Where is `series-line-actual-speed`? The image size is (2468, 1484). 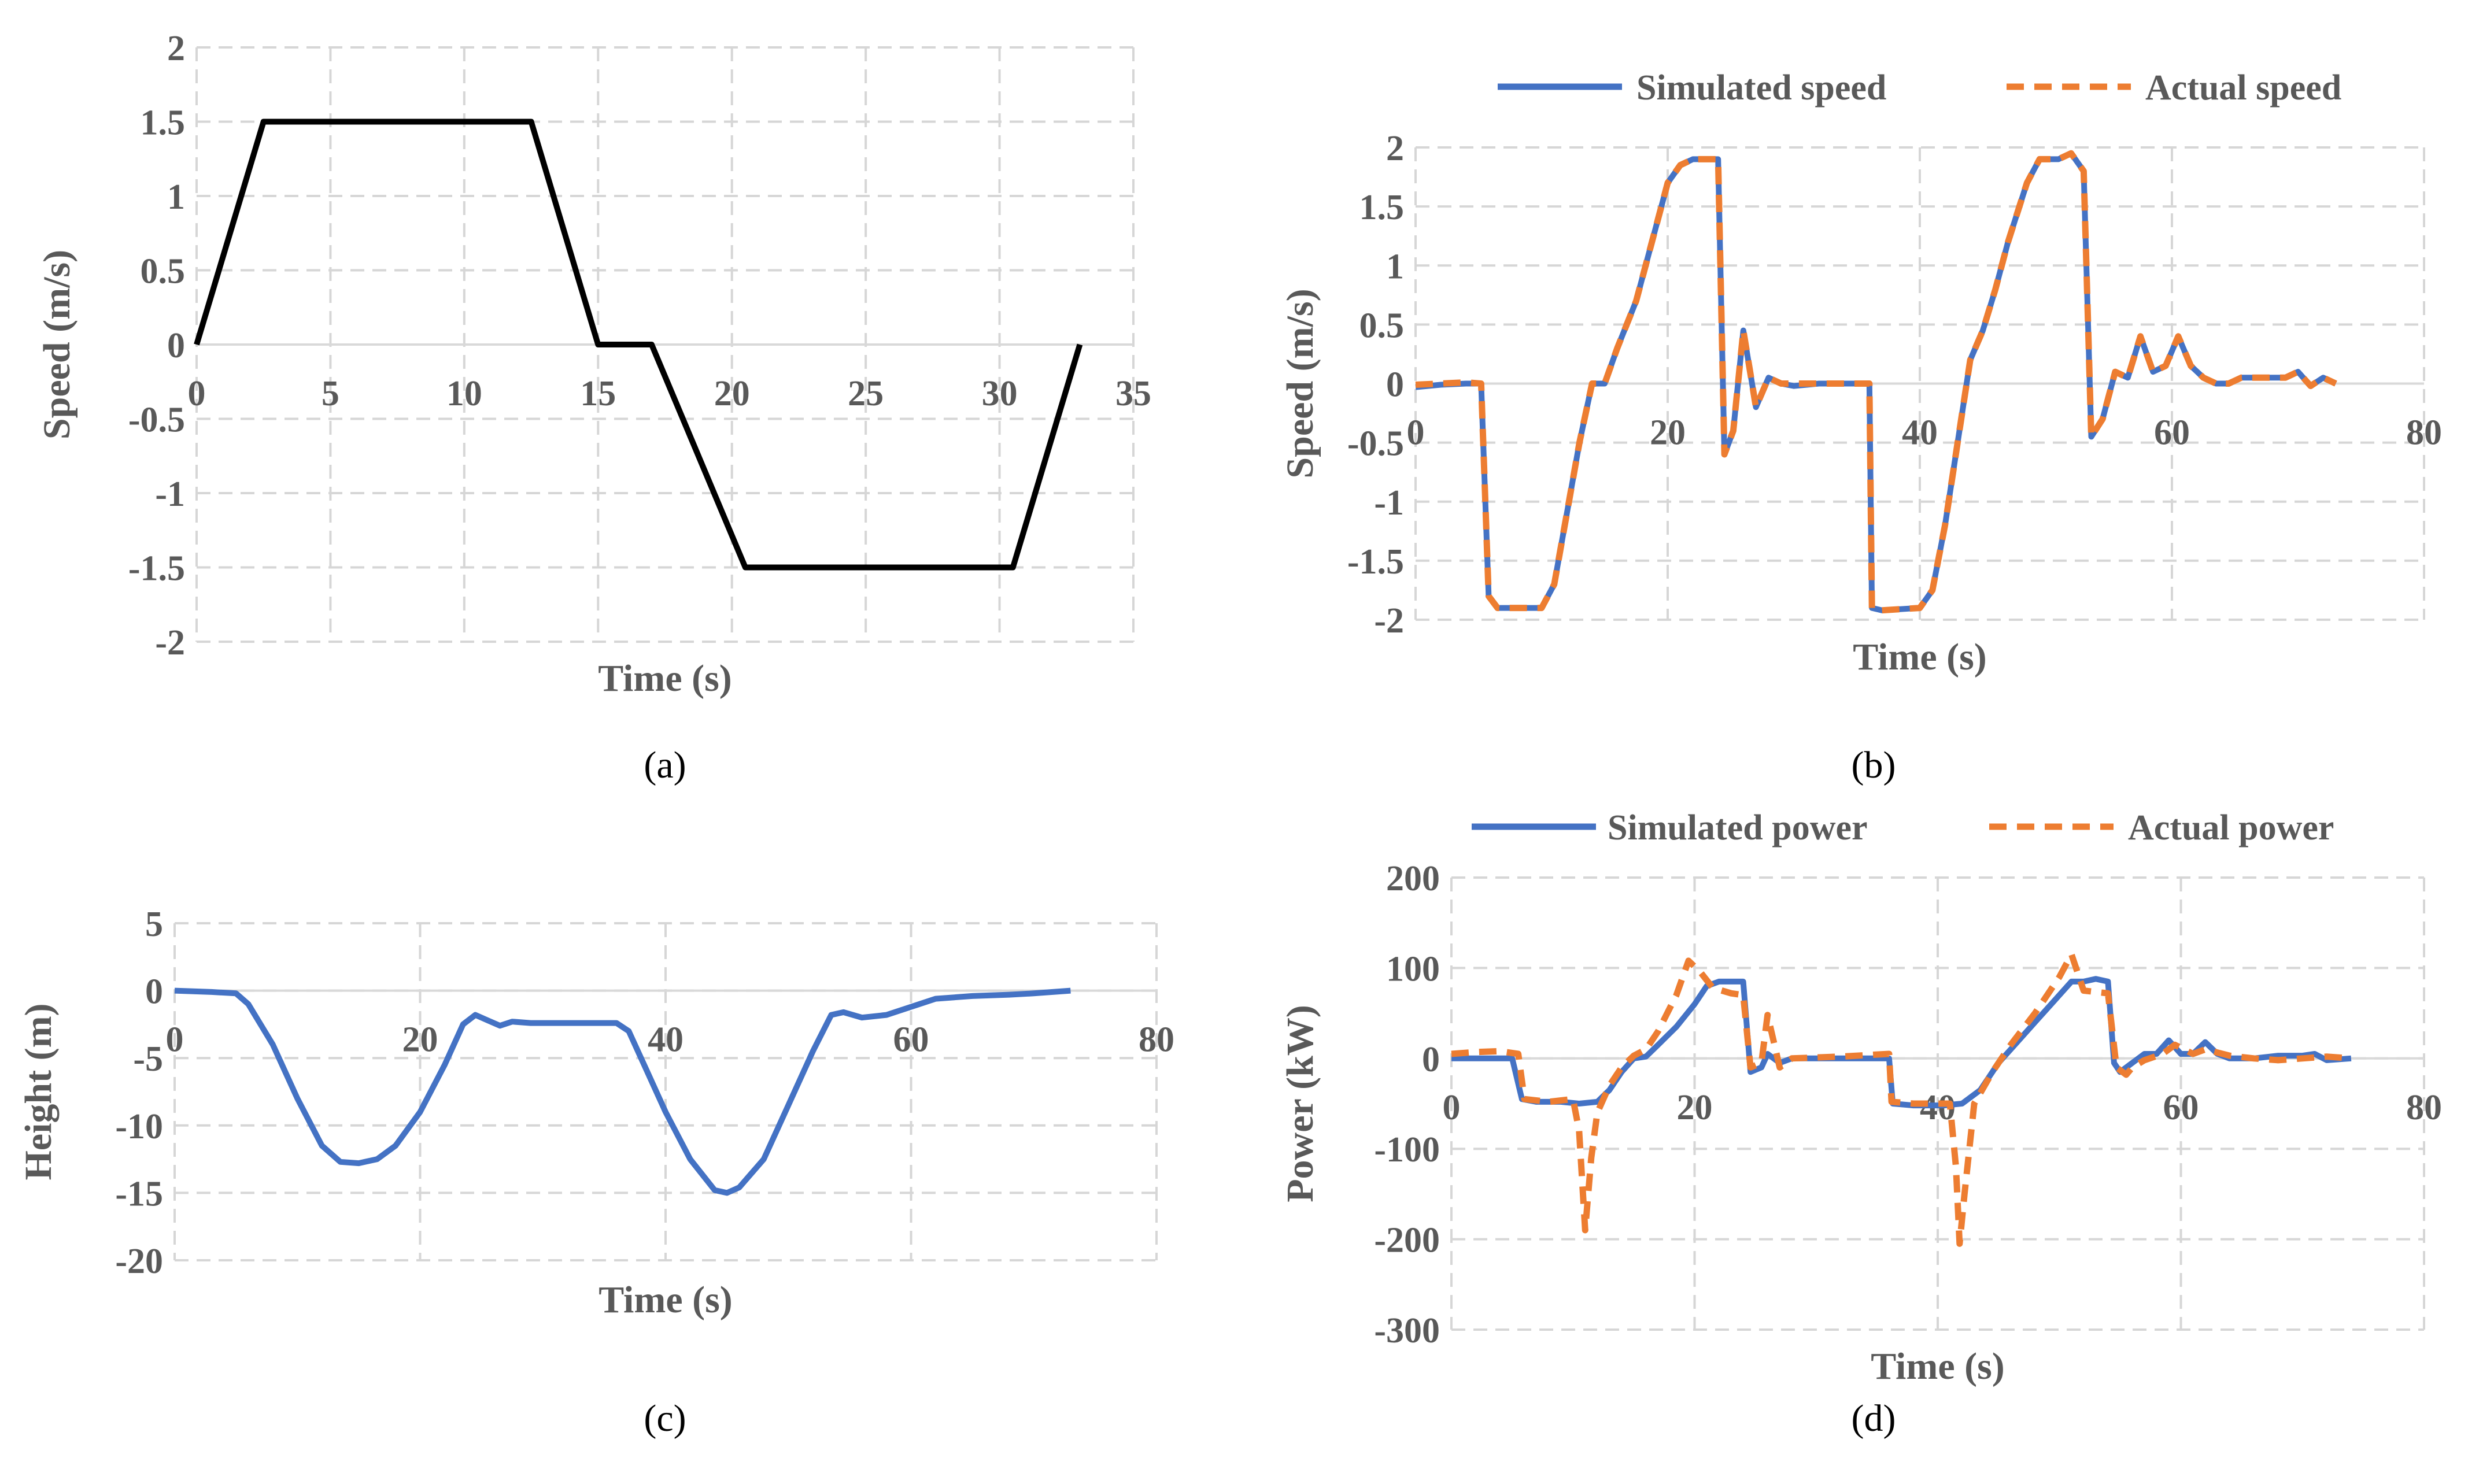
series-line-actual-speed is located at coordinates (1876, 382).